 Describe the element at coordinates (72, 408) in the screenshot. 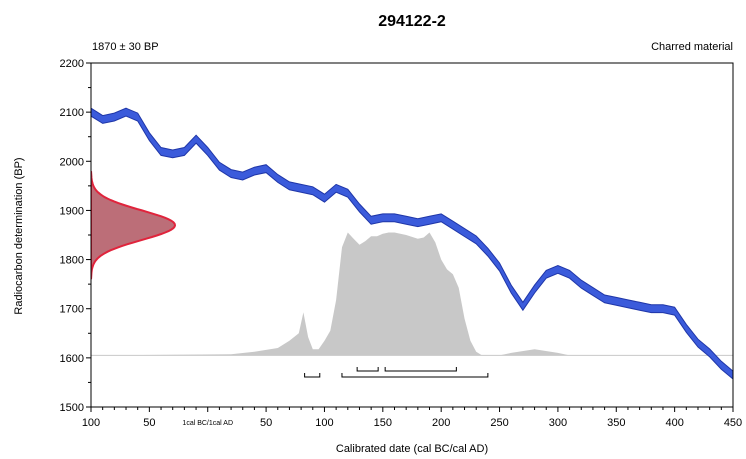

I see `y-tick-label: 1500` at that location.